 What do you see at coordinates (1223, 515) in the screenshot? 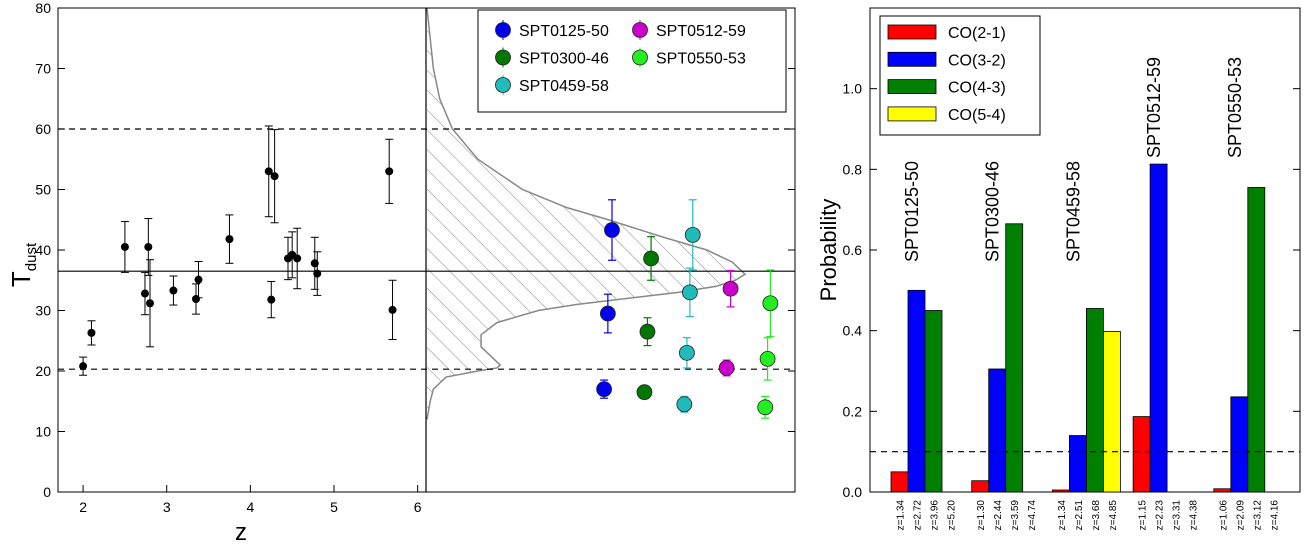
I see `x-tick-label: z=1.06` at bounding box center [1223, 515].